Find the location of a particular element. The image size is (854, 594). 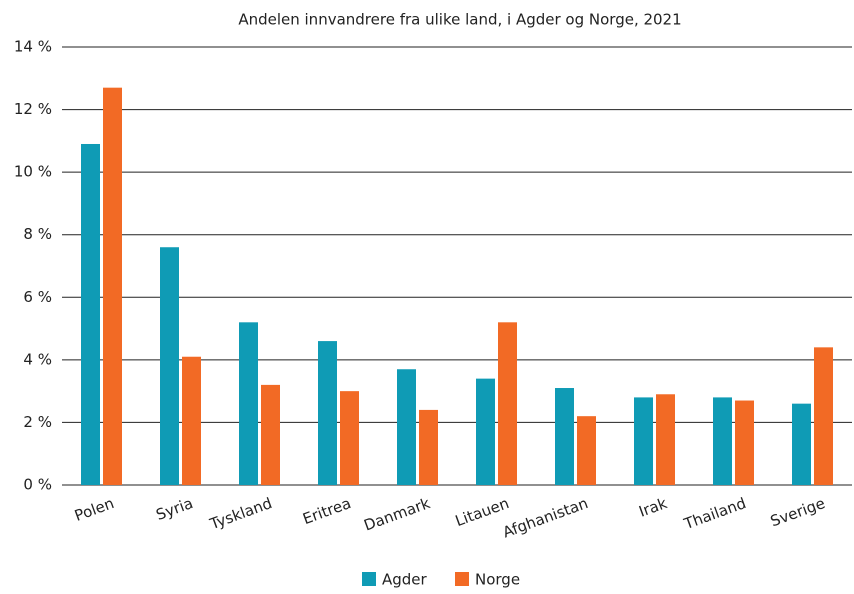

x-tick-label: Tyskland is located at coordinates (241, 513).